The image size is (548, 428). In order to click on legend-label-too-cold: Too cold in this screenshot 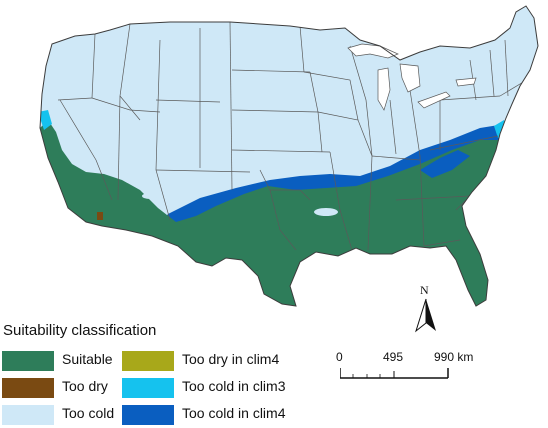, I will do `click(88, 413)`.